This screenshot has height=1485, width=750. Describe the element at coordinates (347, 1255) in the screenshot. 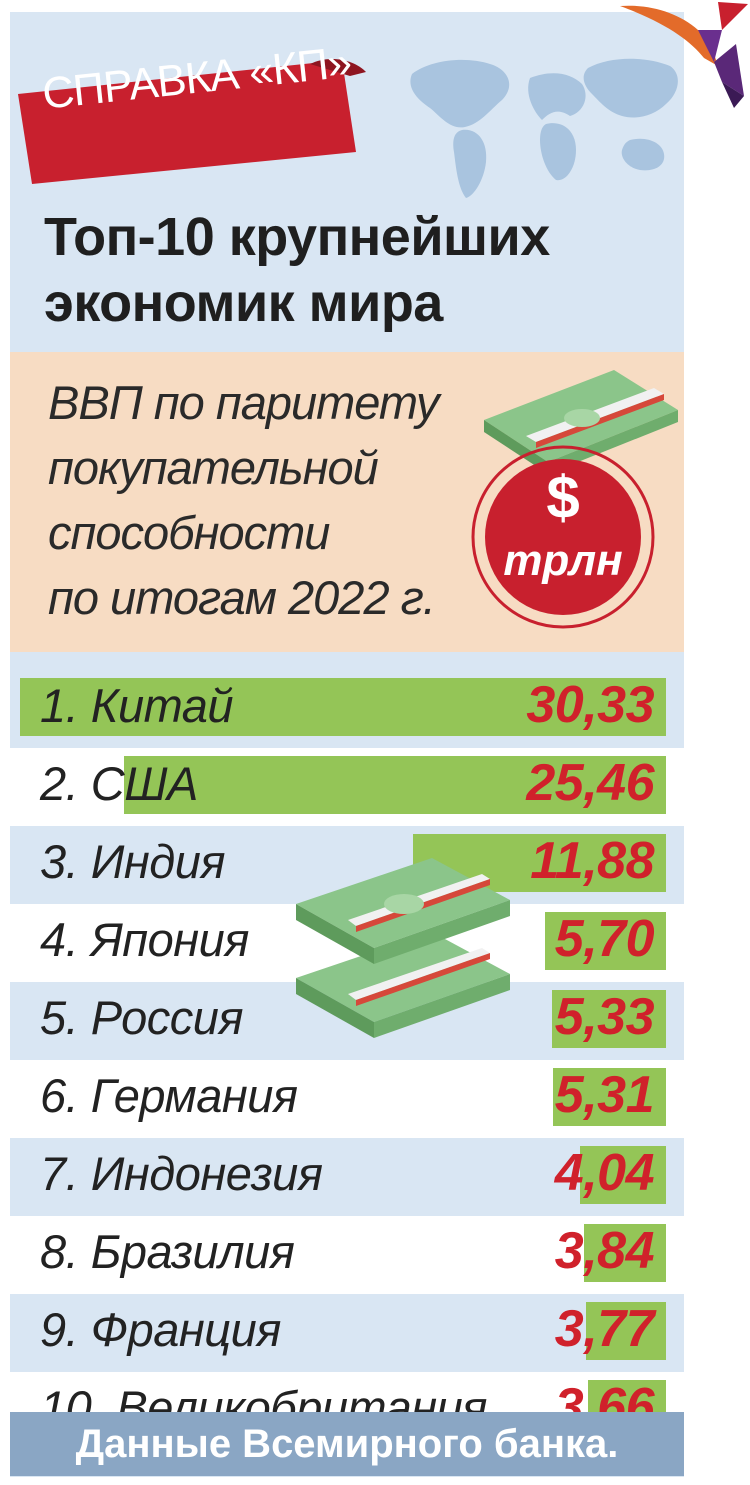

I see `table-row: 8. Бразилия 3,84` at that location.